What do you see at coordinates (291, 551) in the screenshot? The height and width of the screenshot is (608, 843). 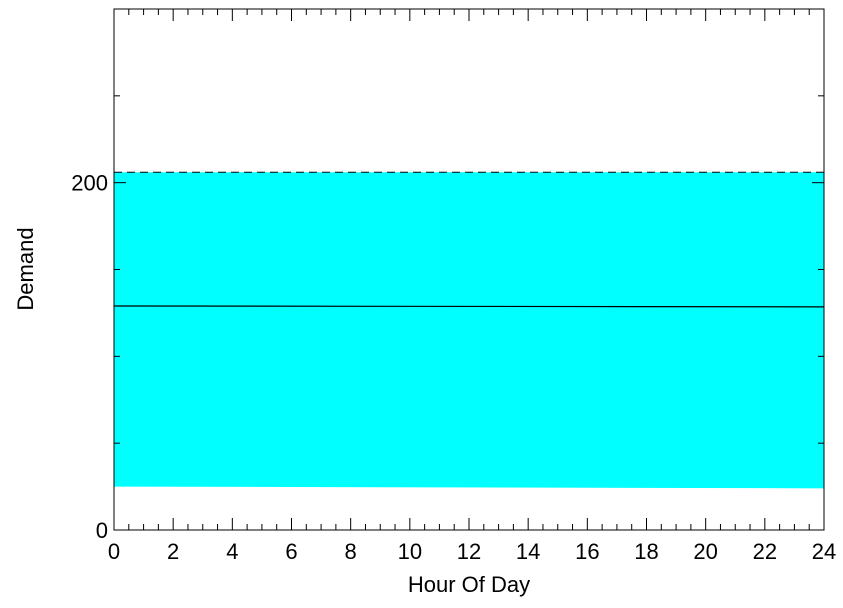 I see `x-tick-label: 6` at bounding box center [291, 551].